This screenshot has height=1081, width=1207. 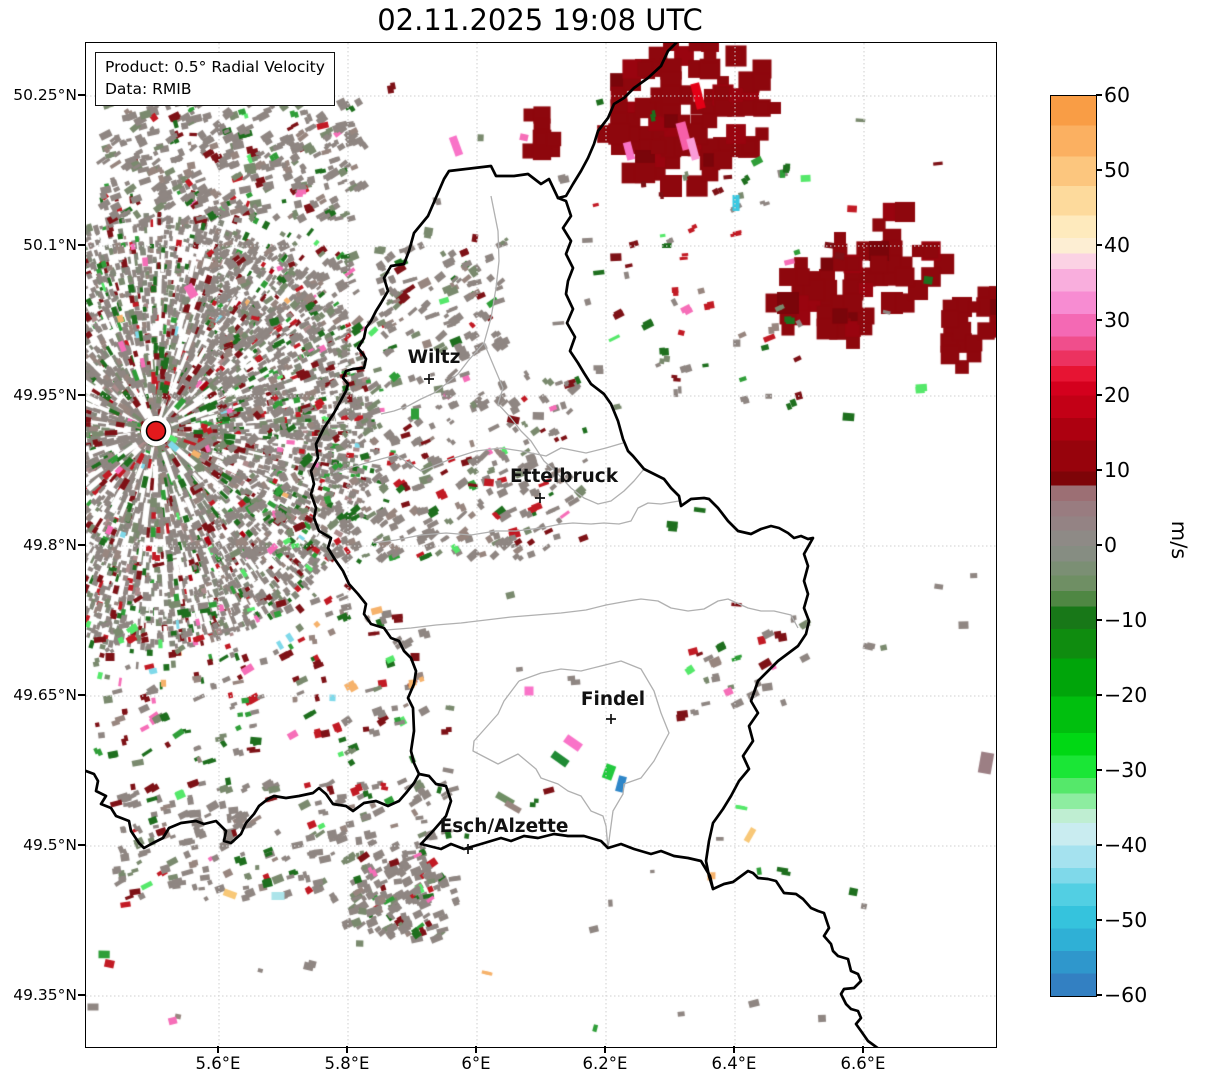 What do you see at coordinates (1117, 95) in the screenshot?
I see `colorbar-tick-label: 60` at bounding box center [1117, 95].